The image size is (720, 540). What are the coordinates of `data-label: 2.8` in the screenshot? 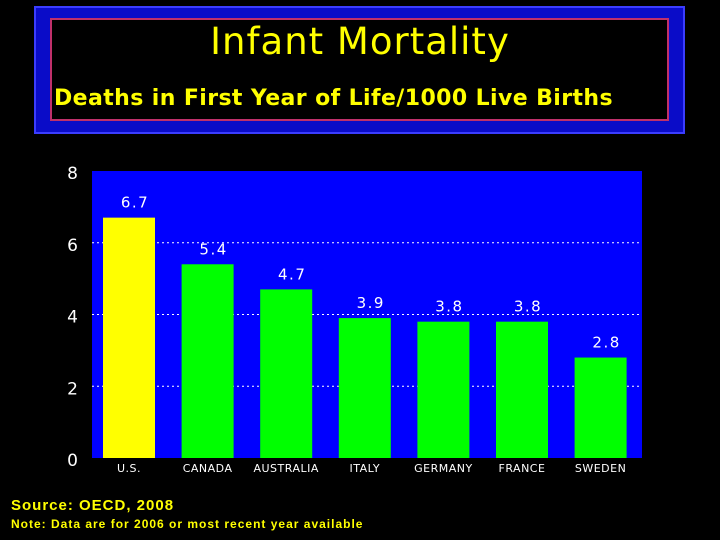 It's located at (606, 343).